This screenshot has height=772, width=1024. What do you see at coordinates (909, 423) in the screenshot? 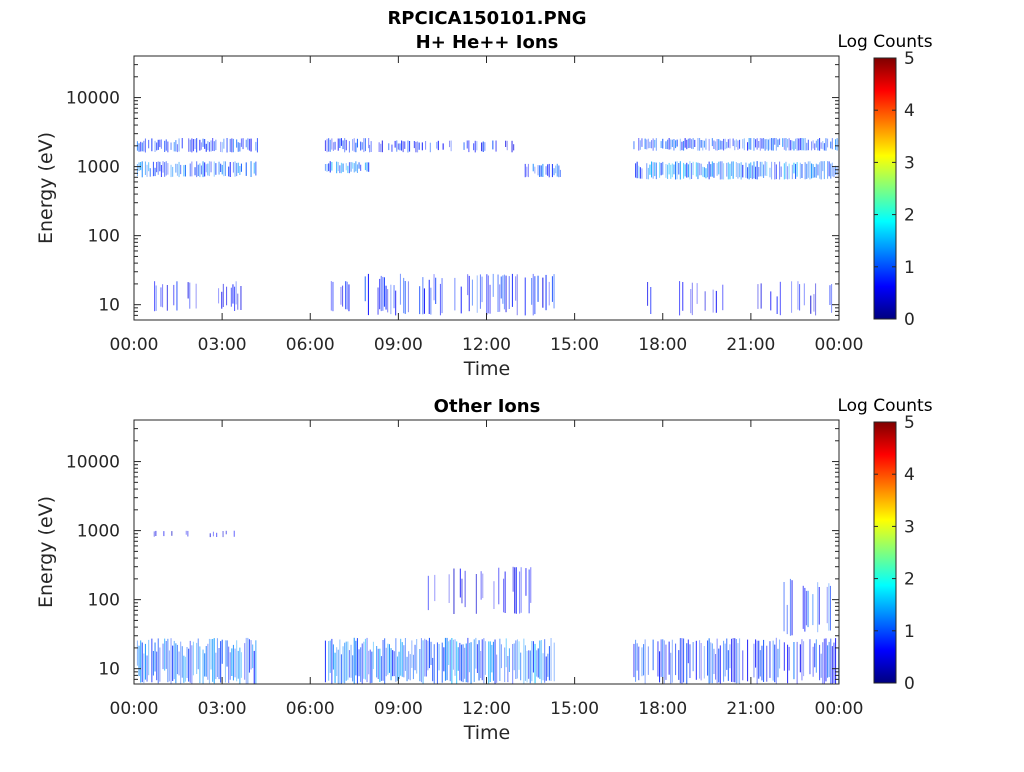
I see `colorbar-tick-label: 5` at bounding box center [909, 423].